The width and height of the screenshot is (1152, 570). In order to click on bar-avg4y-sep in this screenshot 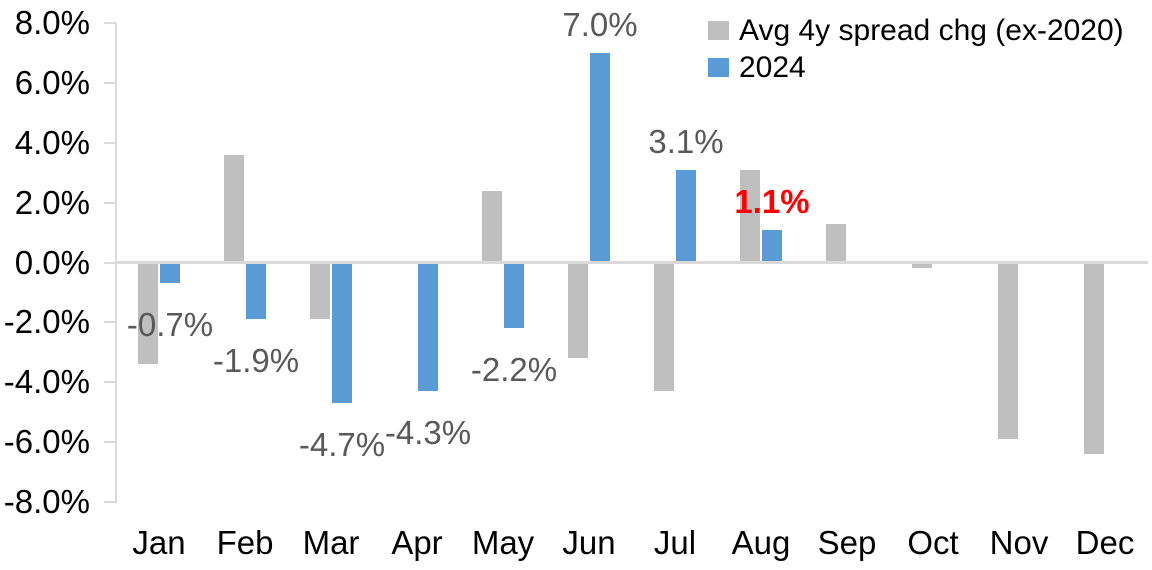, I will do `click(836, 243)`.